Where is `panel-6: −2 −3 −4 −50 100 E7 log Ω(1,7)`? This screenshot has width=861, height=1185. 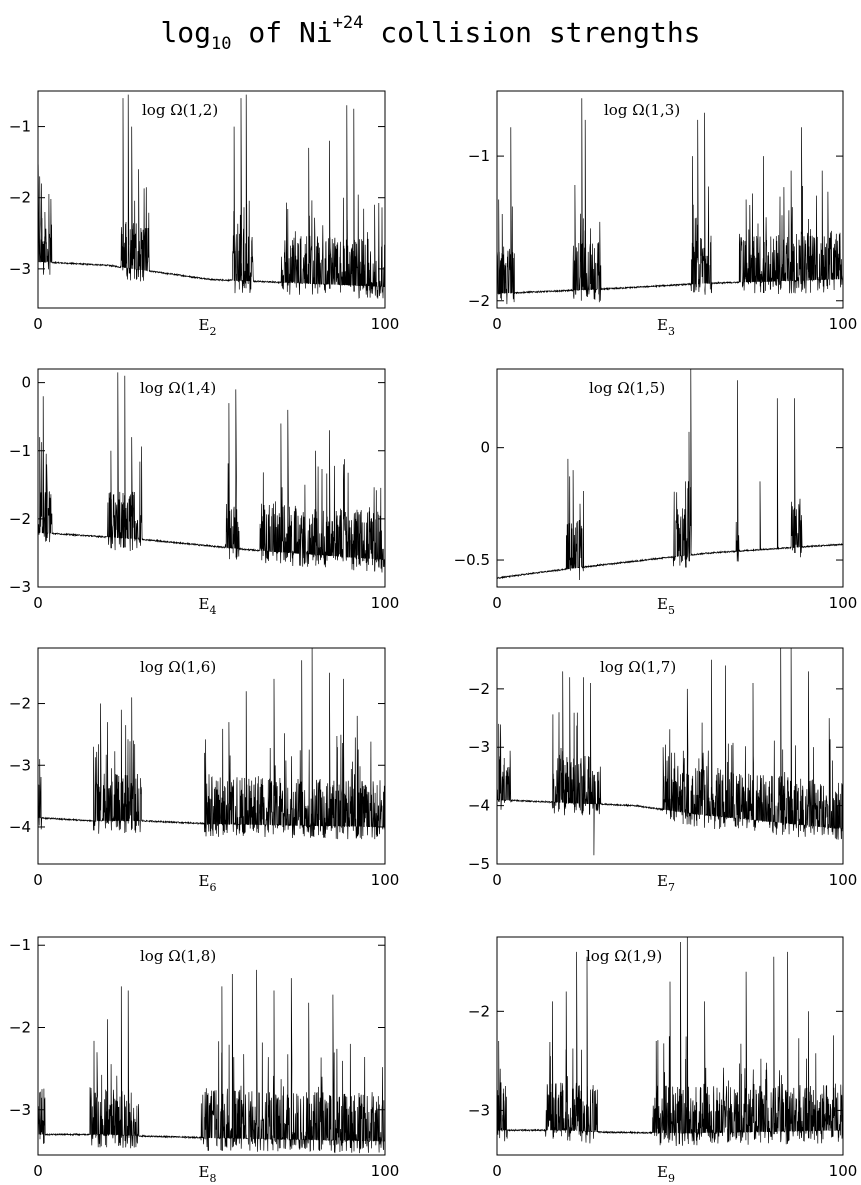 panel-6: −2 −3 −4 −50 100 E7 log Ω(1,7) is located at coordinates (663, 770).